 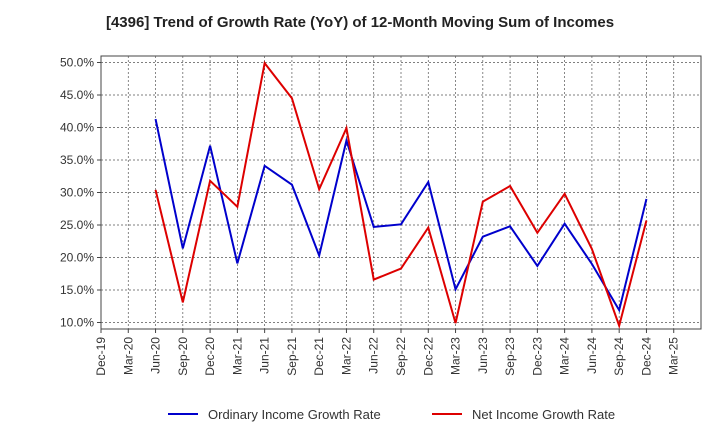 What do you see at coordinates (537, 356) in the screenshot?
I see `x-tick-label: Dec-23` at bounding box center [537, 356].